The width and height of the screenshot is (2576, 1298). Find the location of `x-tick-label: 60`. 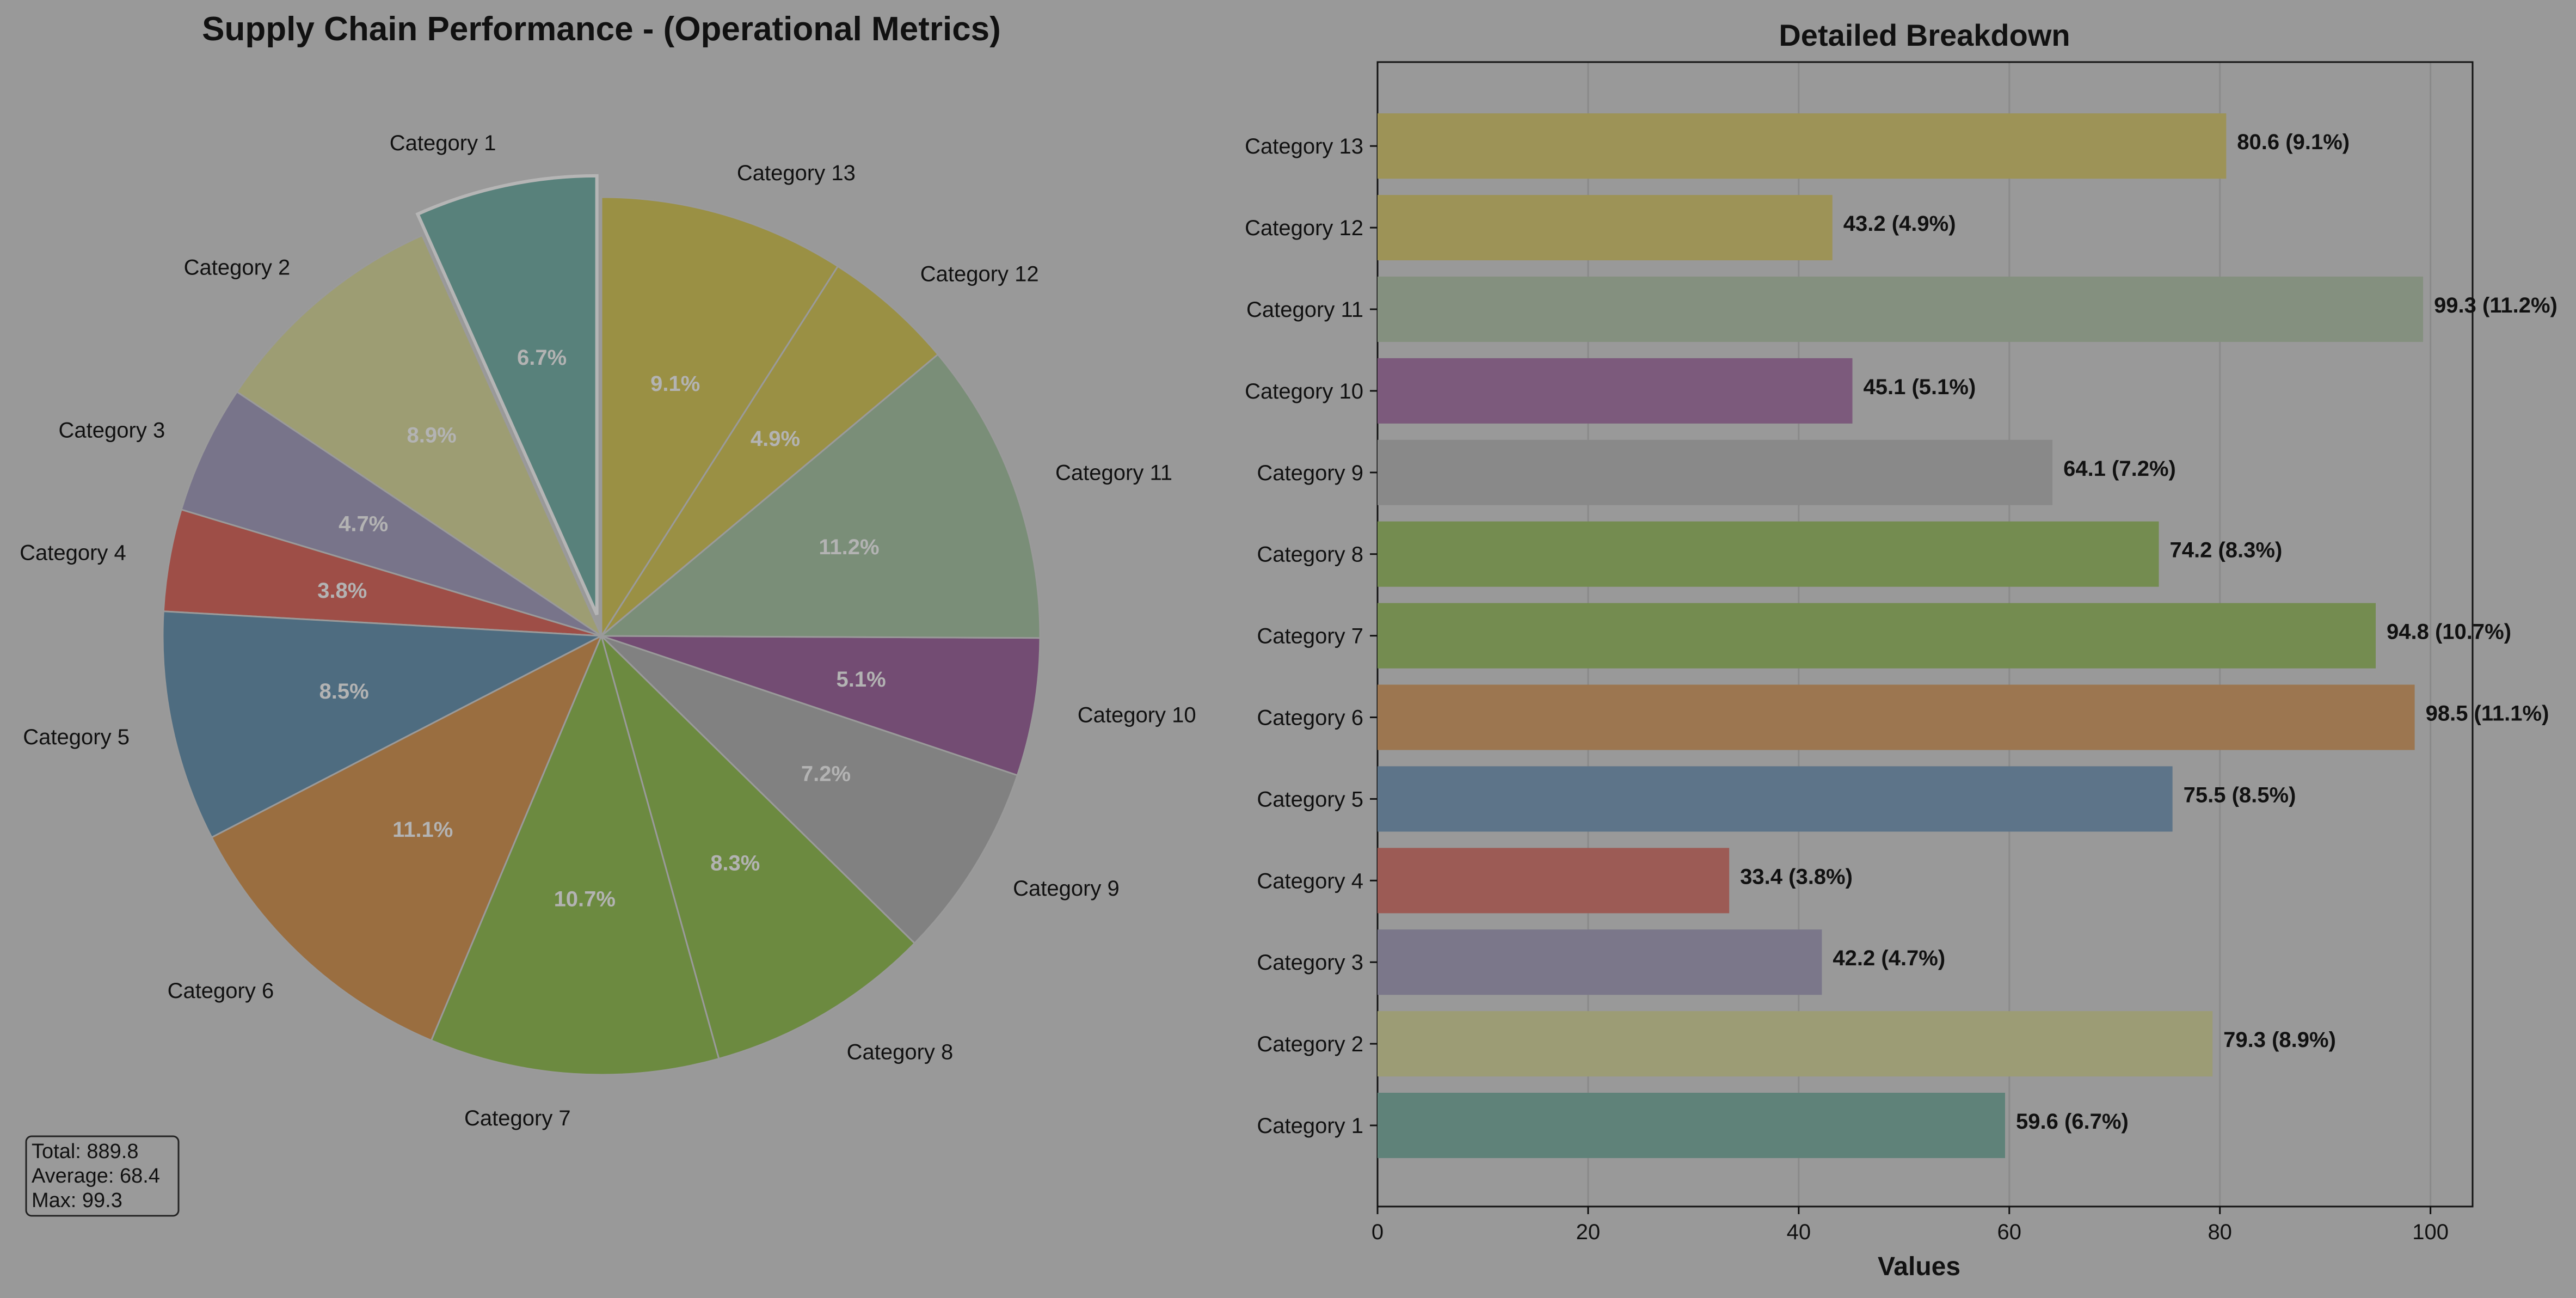

x-tick-label: 60 is located at coordinates (2009, 1232).